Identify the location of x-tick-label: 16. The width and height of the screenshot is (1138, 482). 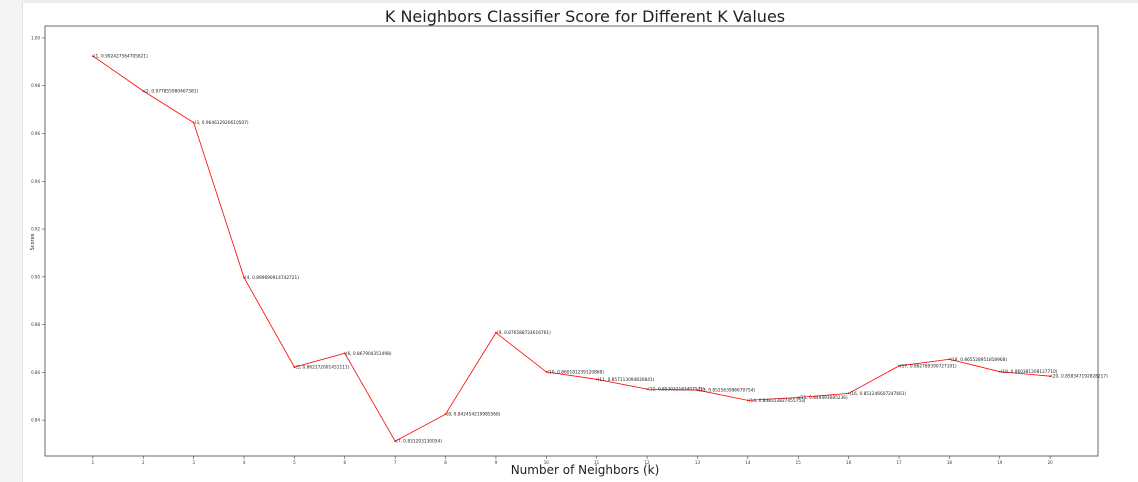
(849, 462).